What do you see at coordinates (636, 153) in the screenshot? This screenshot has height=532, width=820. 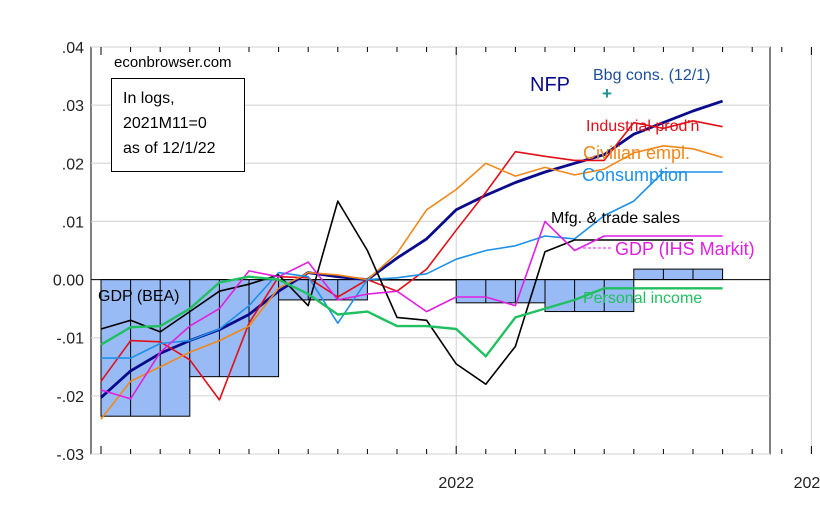 I see `label-civilian-empl: Civilian empl.` at bounding box center [636, 153].